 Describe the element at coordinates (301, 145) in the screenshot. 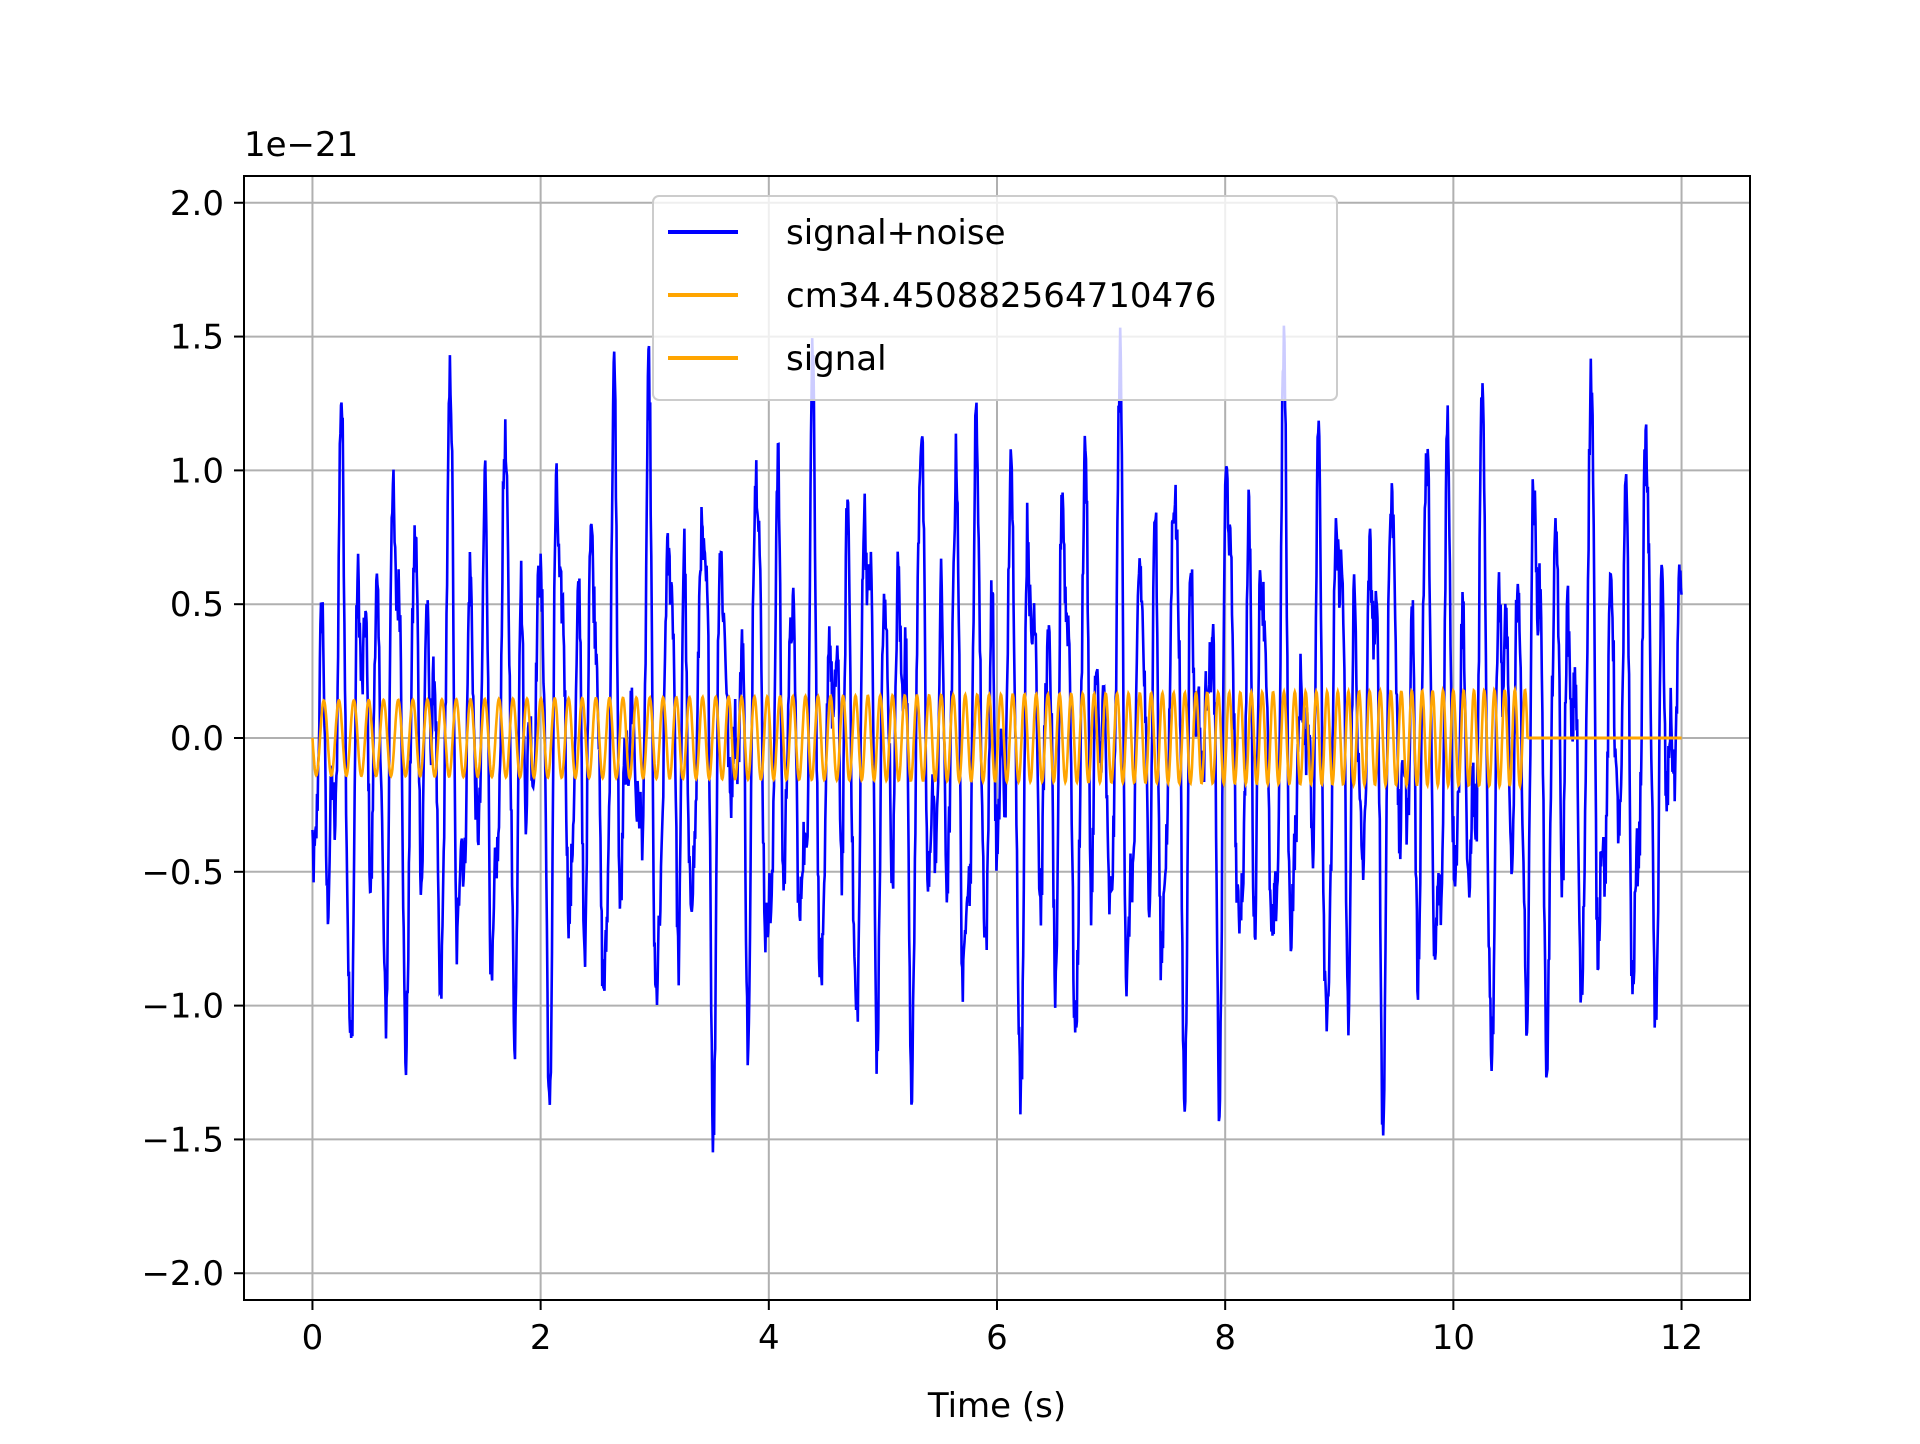

I see `y-axis-offset-text: 1e−21` at that location.